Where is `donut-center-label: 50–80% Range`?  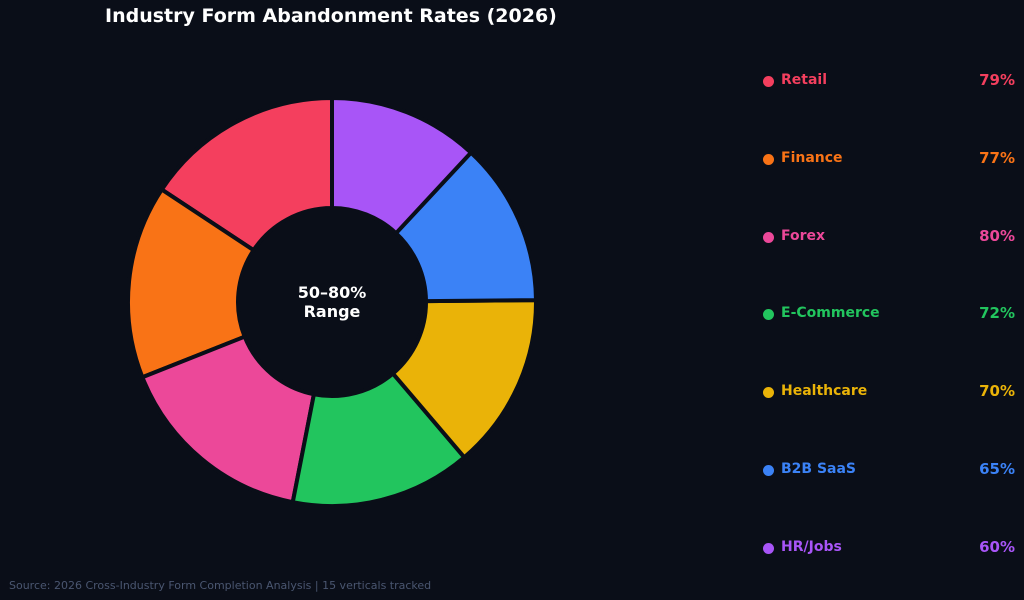 donut-center-label: 50–80% Range is located at coordinates (332, 302).